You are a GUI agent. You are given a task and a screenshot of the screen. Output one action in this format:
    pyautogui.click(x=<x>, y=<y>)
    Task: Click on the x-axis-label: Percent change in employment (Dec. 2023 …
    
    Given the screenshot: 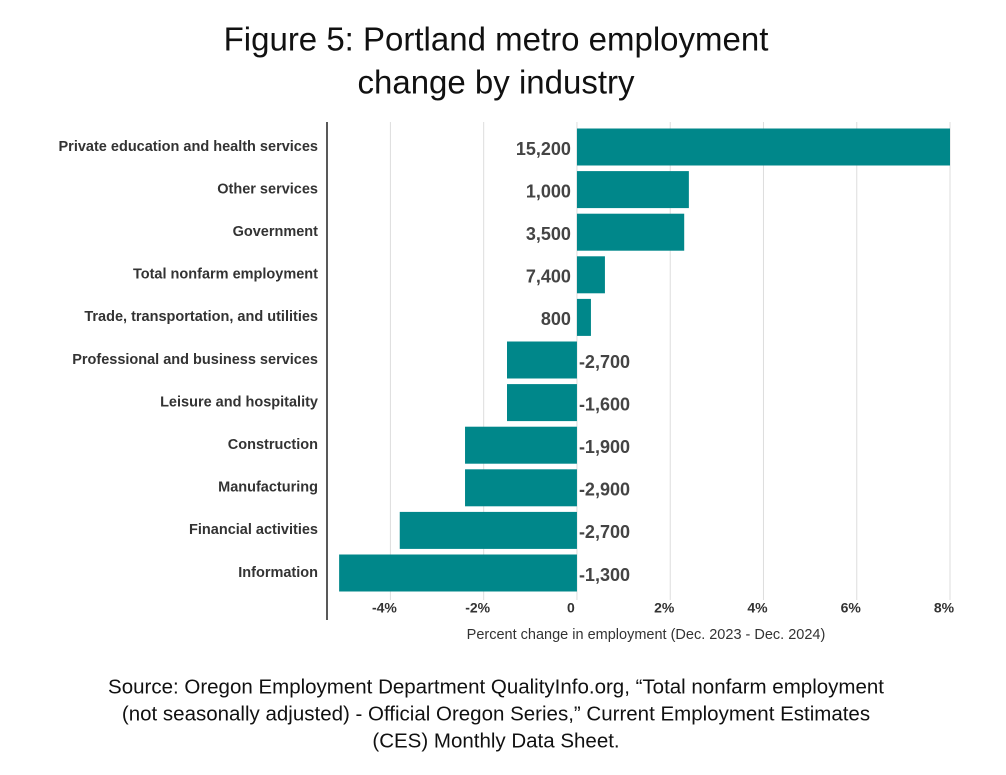 What is the action you would take?
    pyautogui.click(x=646, y=635)
    